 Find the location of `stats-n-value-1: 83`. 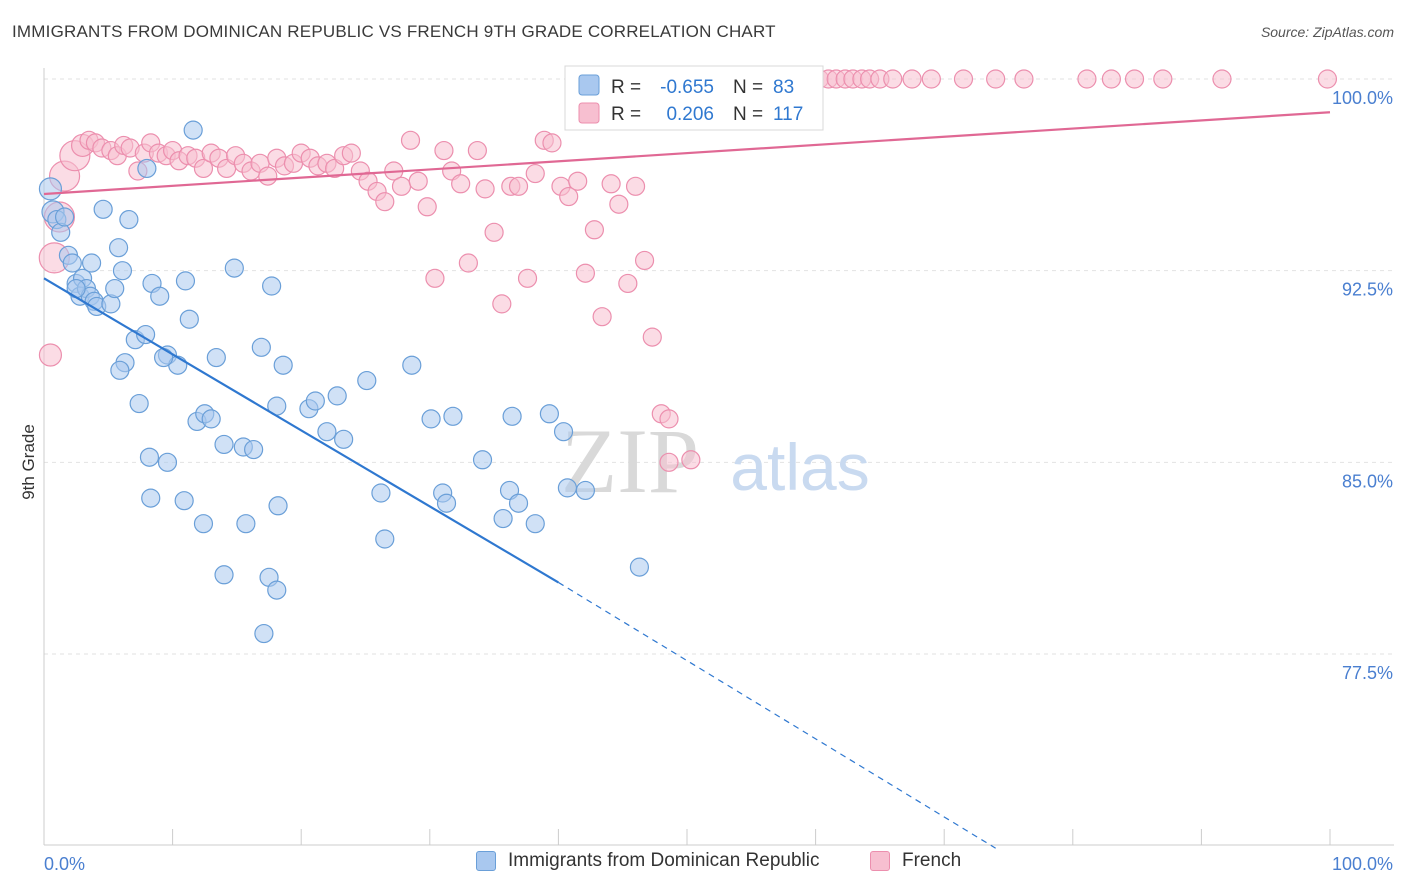

stats-n-value-1: 83 is located at coordinates (783, 87).